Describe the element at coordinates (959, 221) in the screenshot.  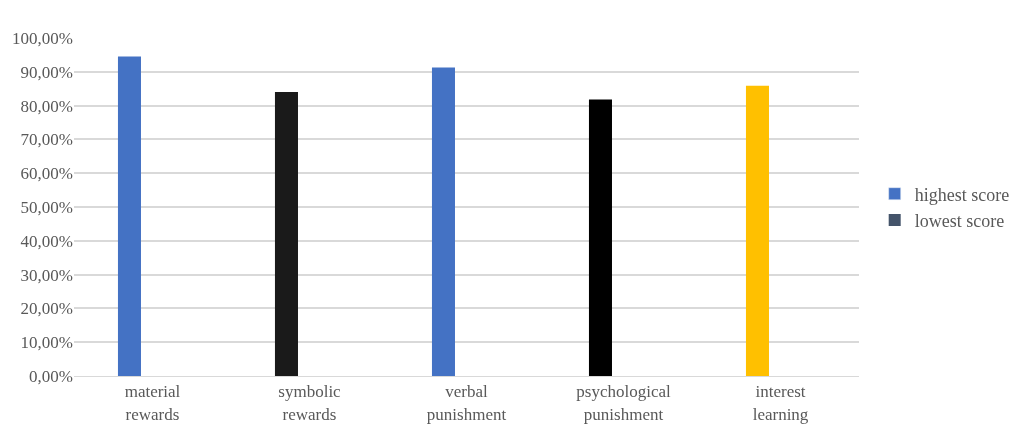
I see `legend-label: lowest score` at that location.